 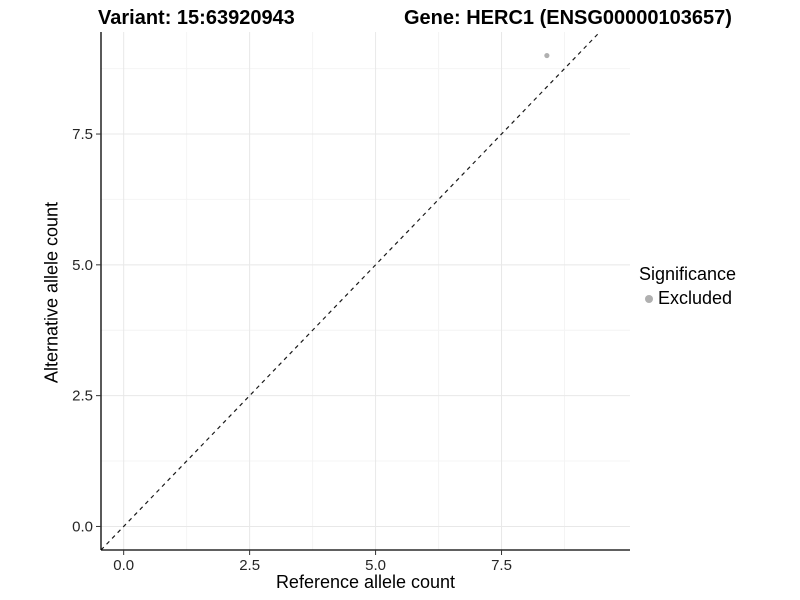 What do you see at coordinates (82, 134) in the screenshot?
I see `y-tick-label: 7.5` at bounding box center [82, 134].